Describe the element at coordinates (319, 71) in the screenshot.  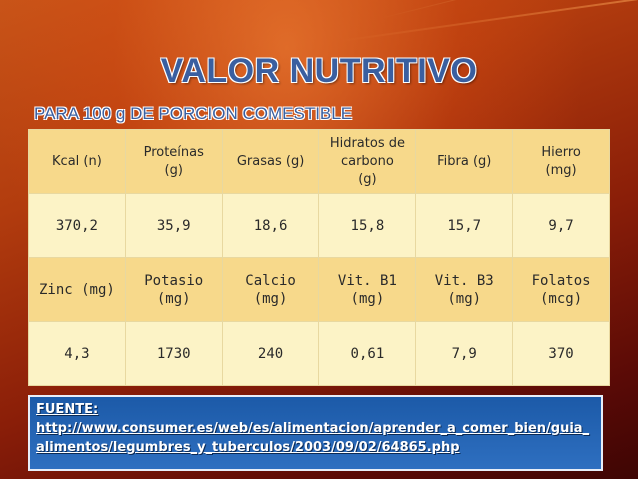
I see `page-title: VALOR NUTRITIVO` at that location.